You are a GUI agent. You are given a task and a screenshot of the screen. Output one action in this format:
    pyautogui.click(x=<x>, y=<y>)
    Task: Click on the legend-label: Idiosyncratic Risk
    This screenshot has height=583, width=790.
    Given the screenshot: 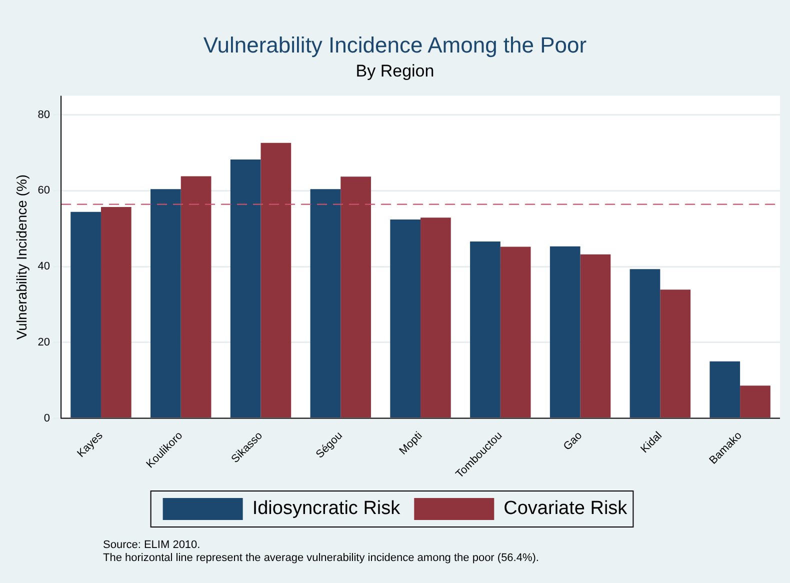 What is the action you would take?
    pyautogui.click(x=326, y=509)
    